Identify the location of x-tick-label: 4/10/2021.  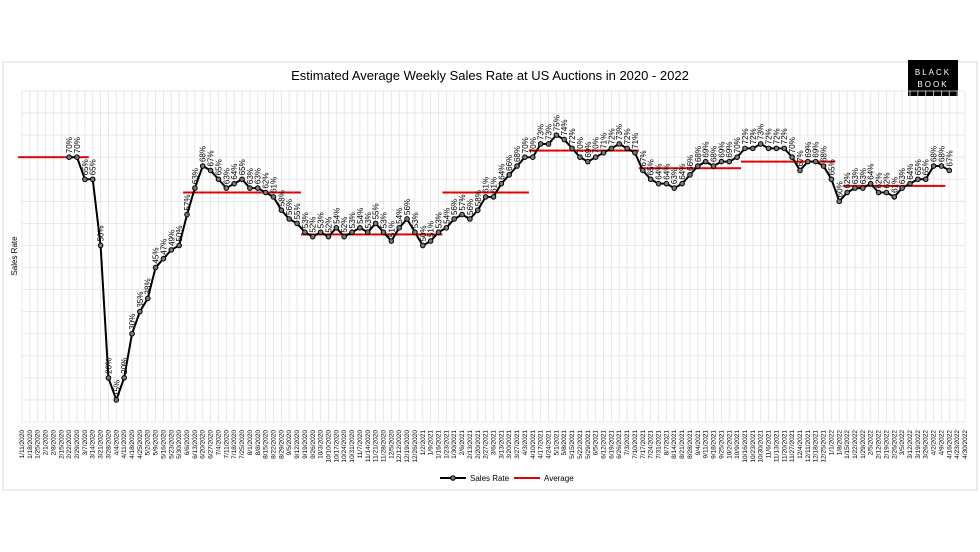
(533, 444).